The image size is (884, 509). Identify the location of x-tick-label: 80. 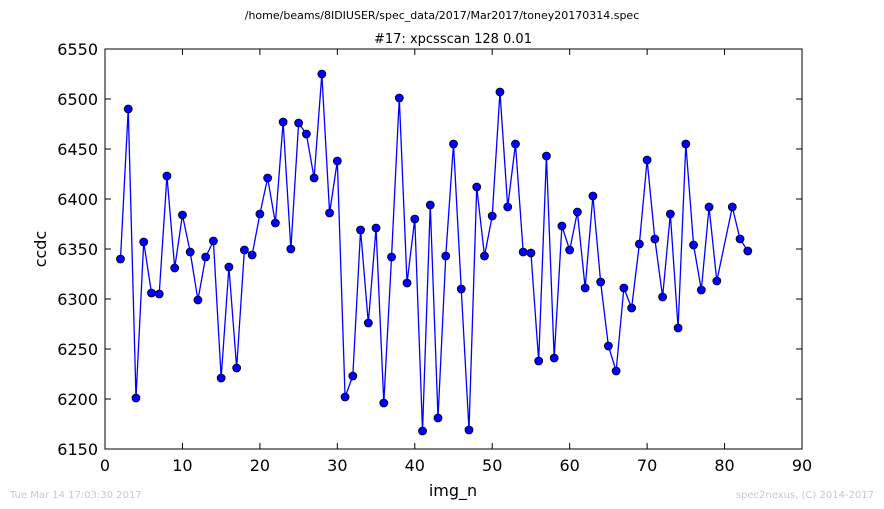
(724, 465).